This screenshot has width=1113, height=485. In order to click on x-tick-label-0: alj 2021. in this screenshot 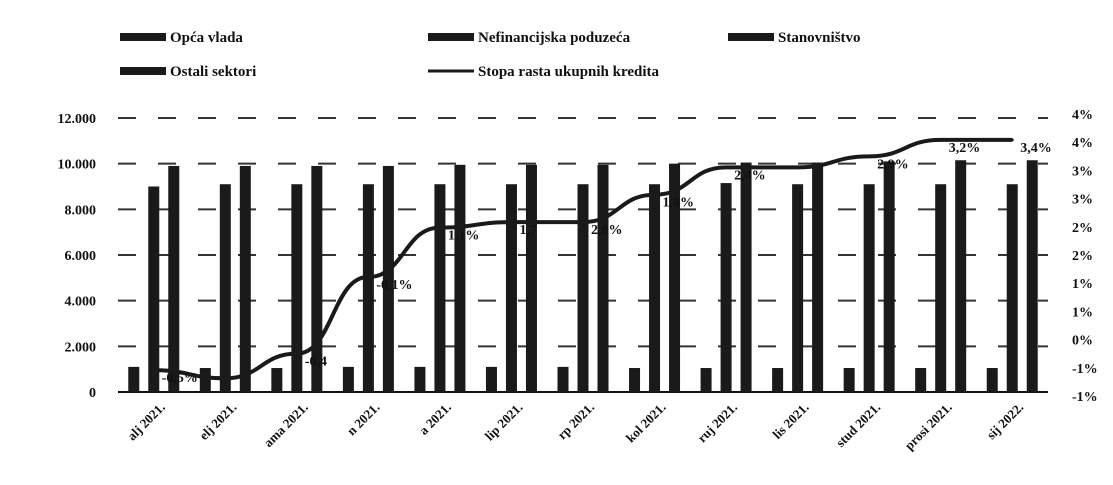, I will do `click(146, 422)`.